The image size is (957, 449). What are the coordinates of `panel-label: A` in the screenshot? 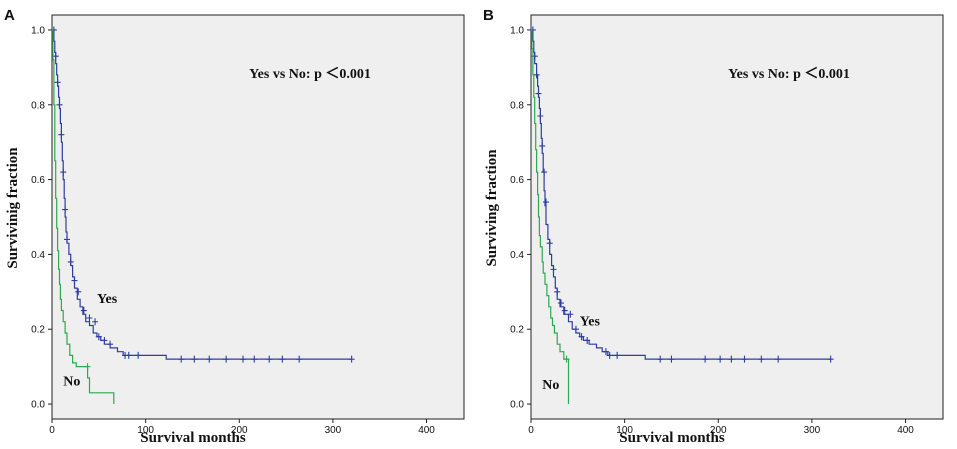 It's located at (9, 15).